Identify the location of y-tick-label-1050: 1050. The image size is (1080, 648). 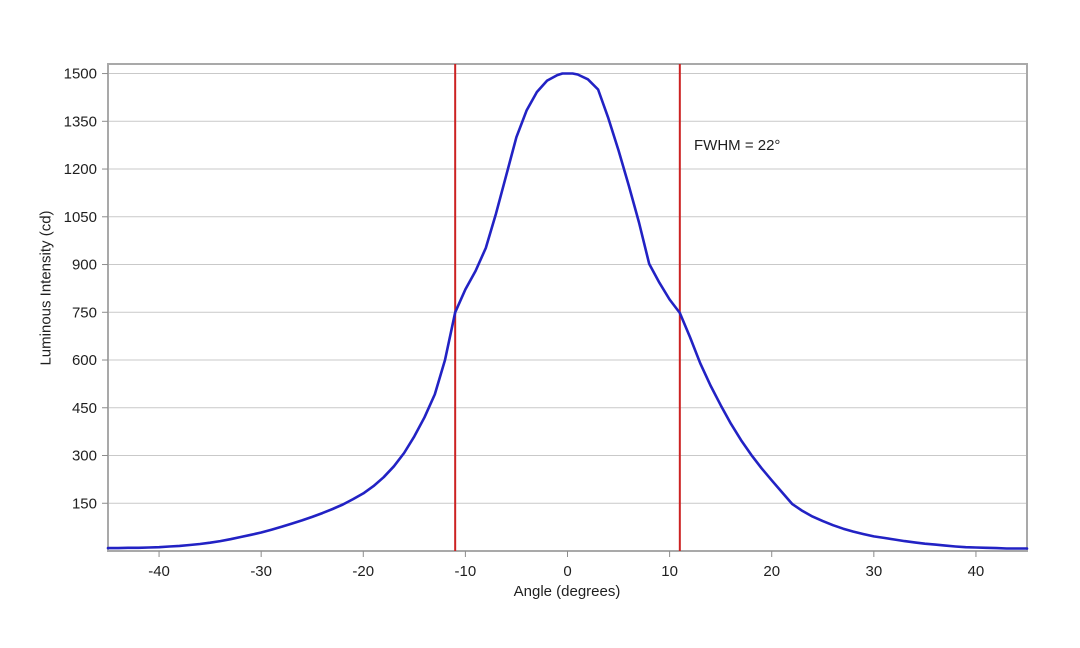
(80, 217).